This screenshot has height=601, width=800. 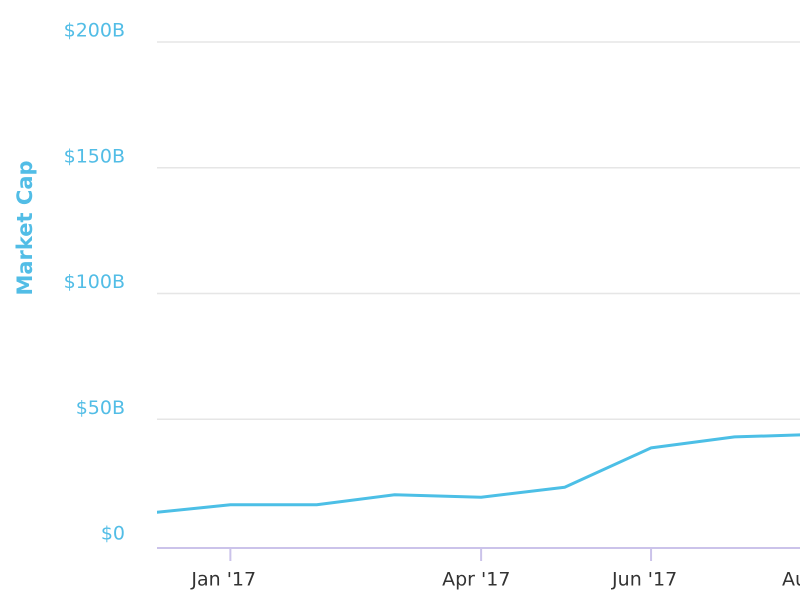 What do you see at coordinates (791, 580) in the screenshot?
I see `x-tick-label: Au` at bounding box center [791, 580].